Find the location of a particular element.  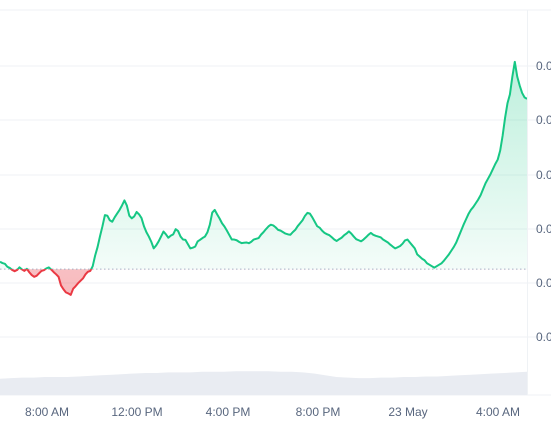

price-line-down is located at coordinates (51, 282).